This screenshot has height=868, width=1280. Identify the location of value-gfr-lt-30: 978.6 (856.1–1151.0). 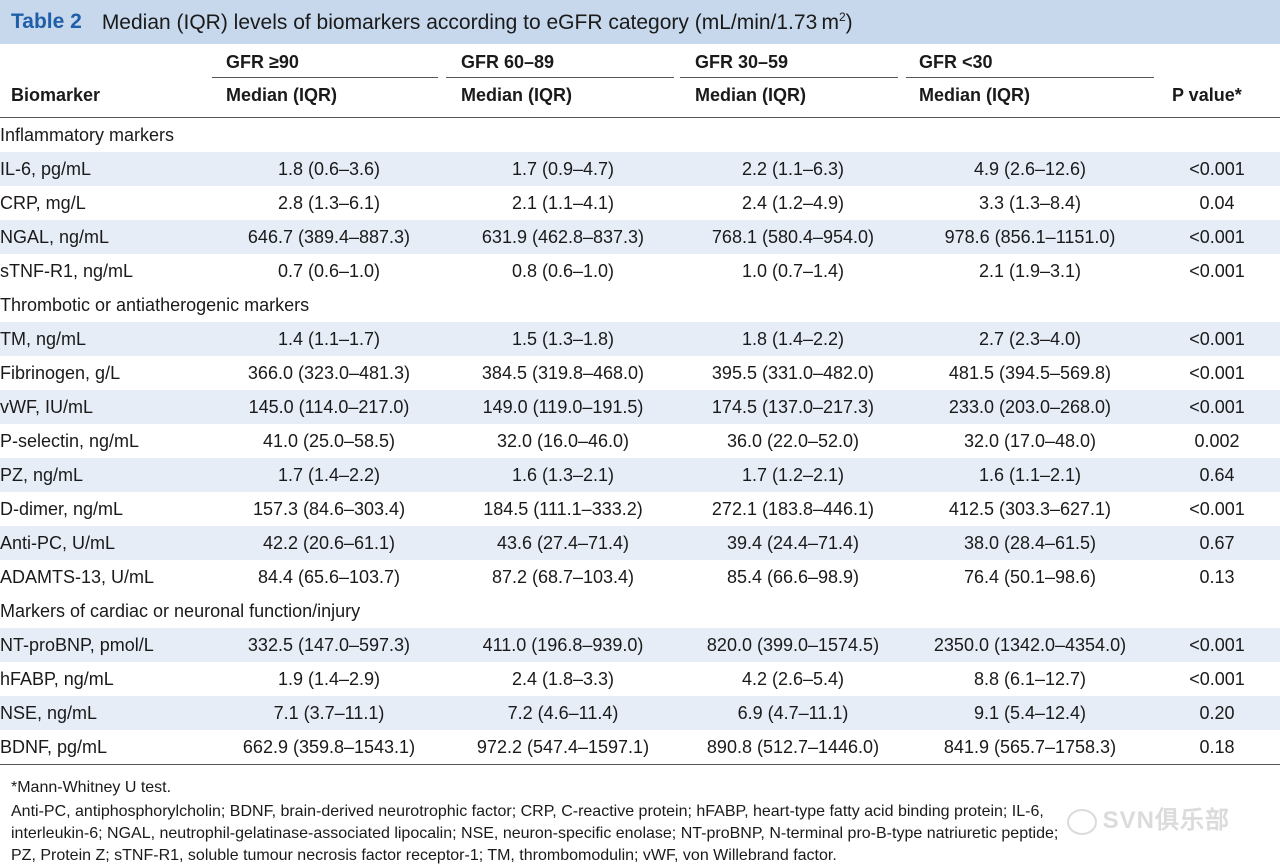
(1030, 237).